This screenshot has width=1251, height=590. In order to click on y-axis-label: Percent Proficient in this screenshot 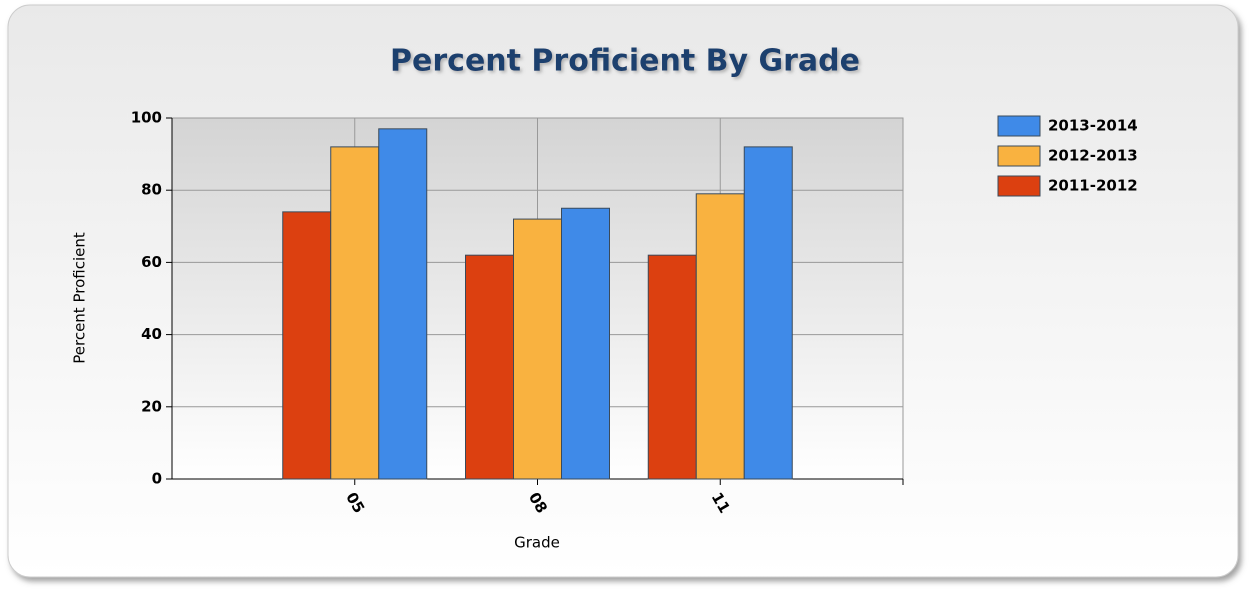, I will do `click(80, 298)`.